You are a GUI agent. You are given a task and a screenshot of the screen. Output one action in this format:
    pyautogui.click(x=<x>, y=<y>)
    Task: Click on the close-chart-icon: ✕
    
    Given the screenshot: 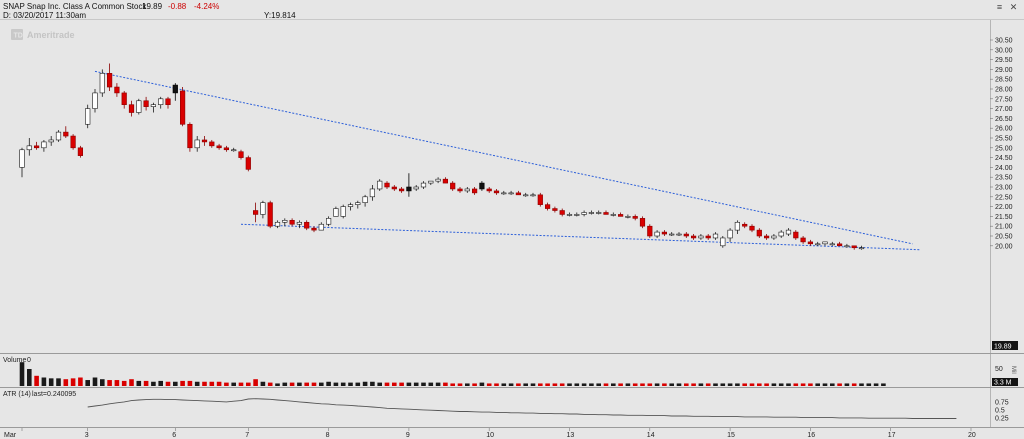 What is the action you would take?
    pyautogui.click(x=1013, y=7)
    